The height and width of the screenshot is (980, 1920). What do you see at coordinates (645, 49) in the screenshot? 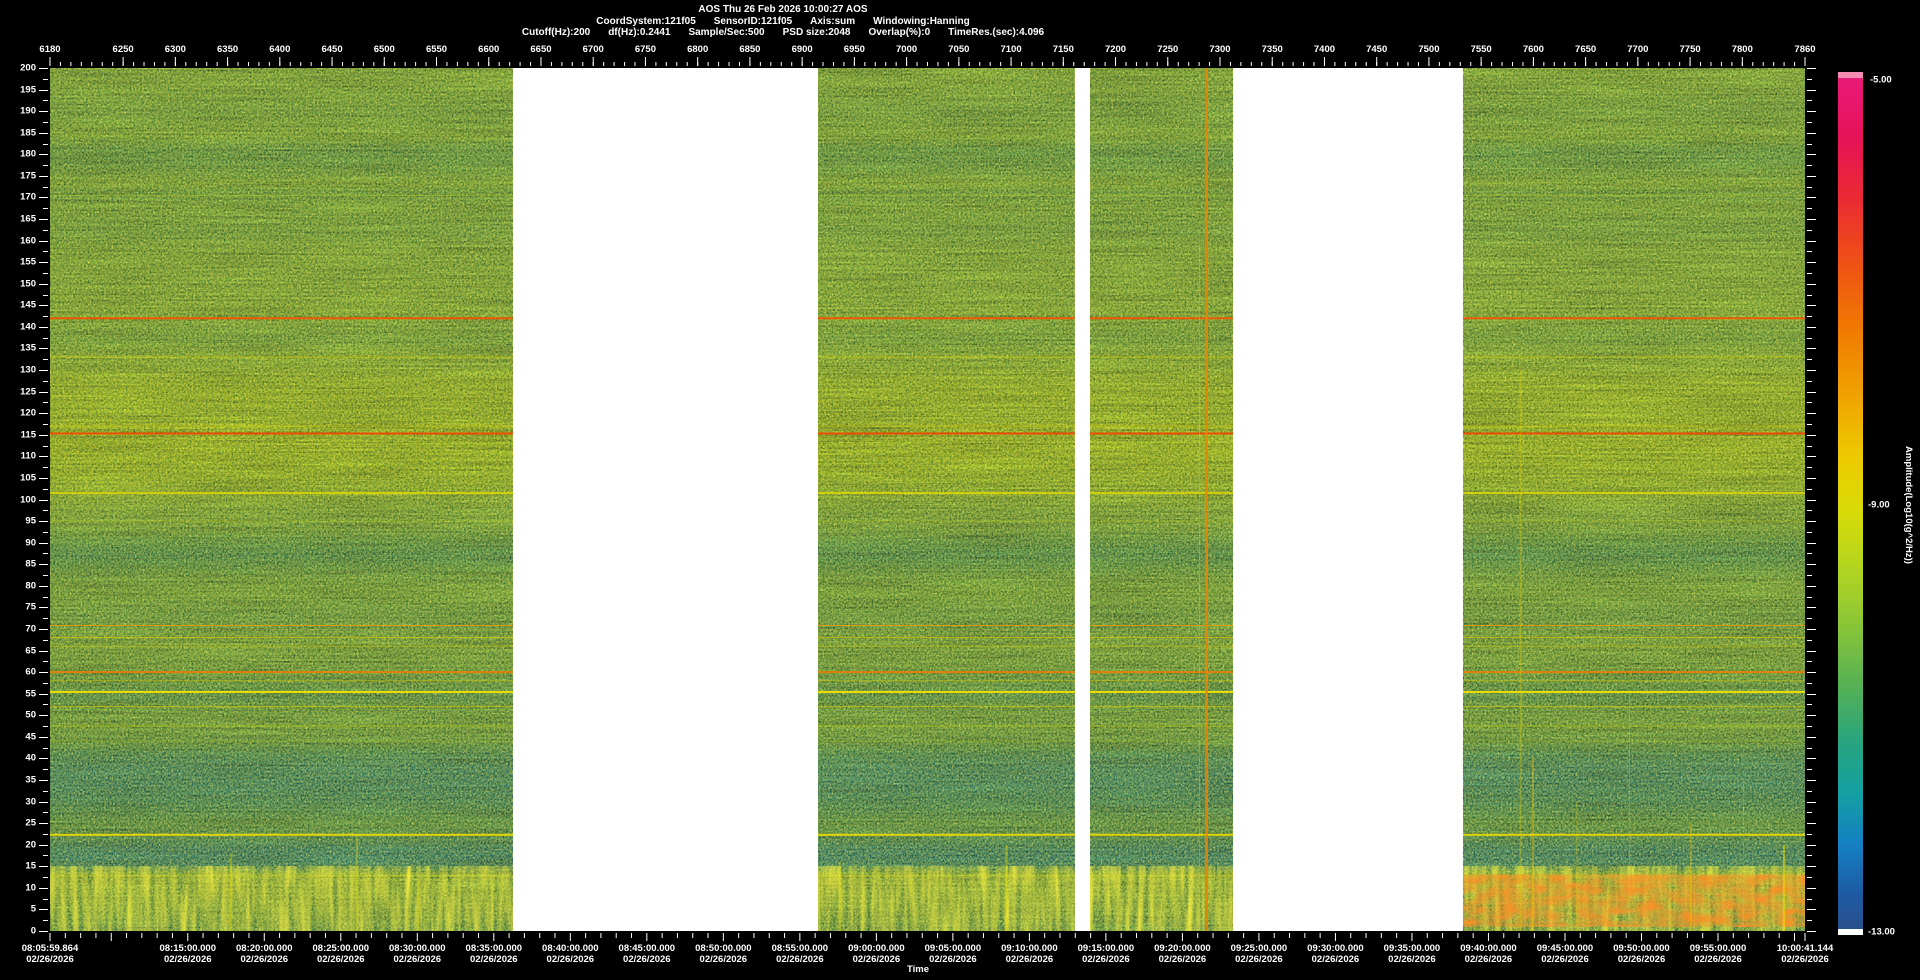
I see `top-axis-label: 6750` at bounding box center [645, 49].